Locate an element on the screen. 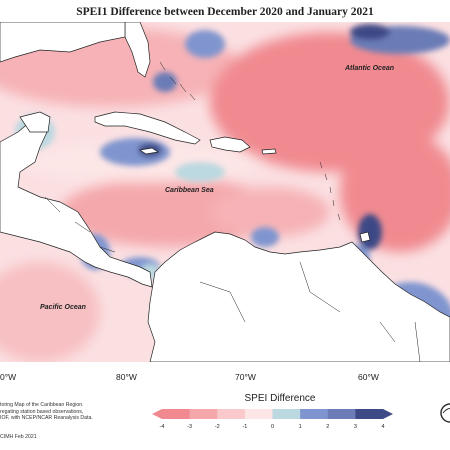  lon-label-70w: 70°W is located at coordinates (245, 377).